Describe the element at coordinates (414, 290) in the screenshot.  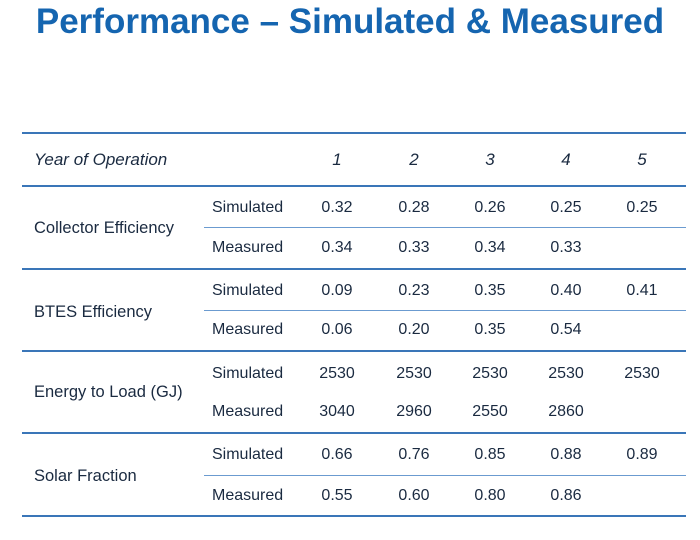
I see `table-cell: 0.23` at that location.